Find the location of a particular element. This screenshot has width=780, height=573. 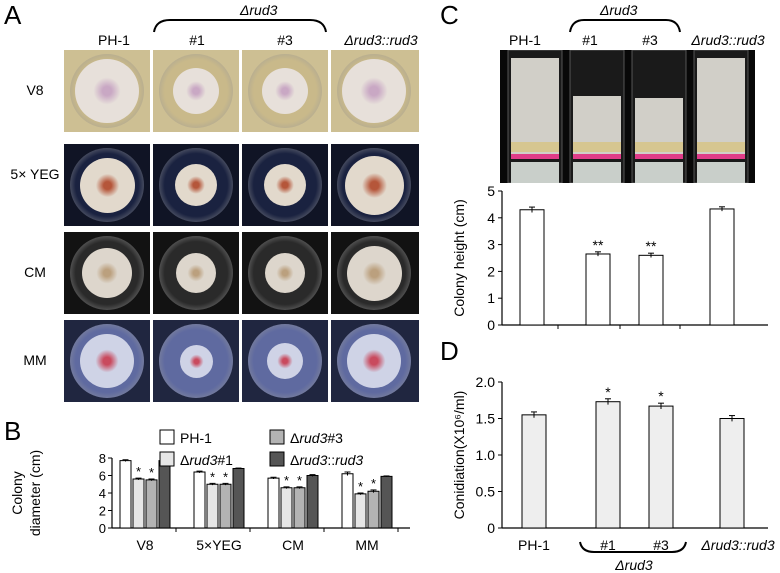

panel-a-col-3: #3 is located at coordinates (285, 40).